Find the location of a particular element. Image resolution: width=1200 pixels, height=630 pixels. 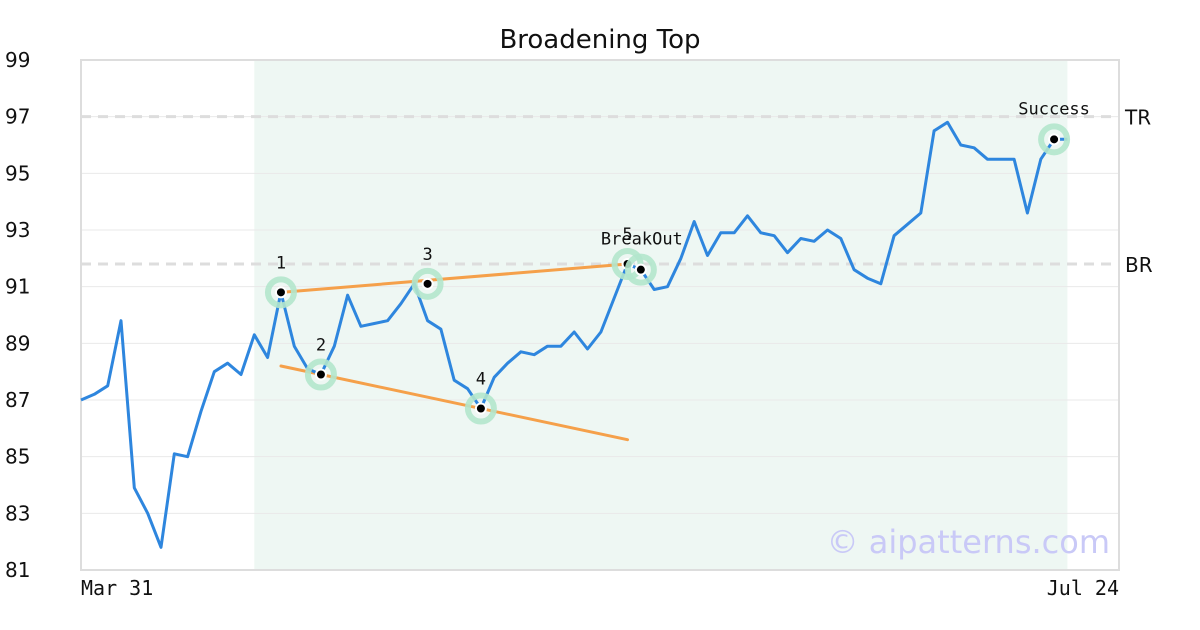

y-tick-label: 95 is located at coordinates (17, 173).